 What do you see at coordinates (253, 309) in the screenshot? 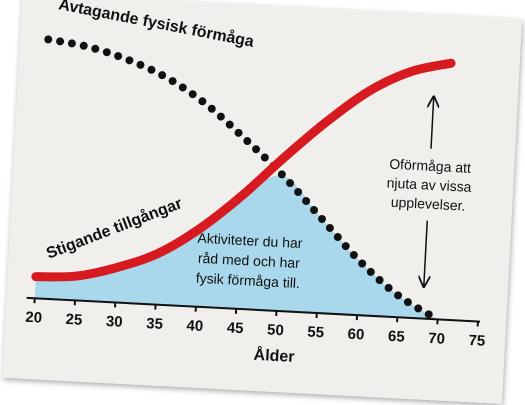
I see `x-axis` at bounding box center [253, 309].